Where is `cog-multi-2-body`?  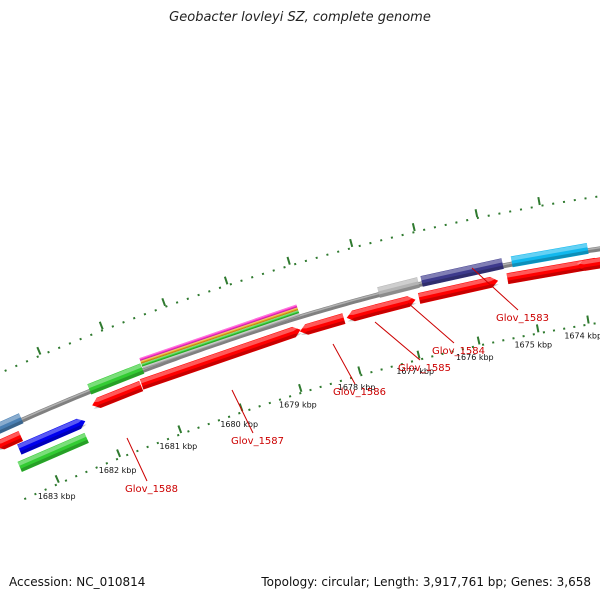
cog-multi-2-body is located at coordinates (220, 338).